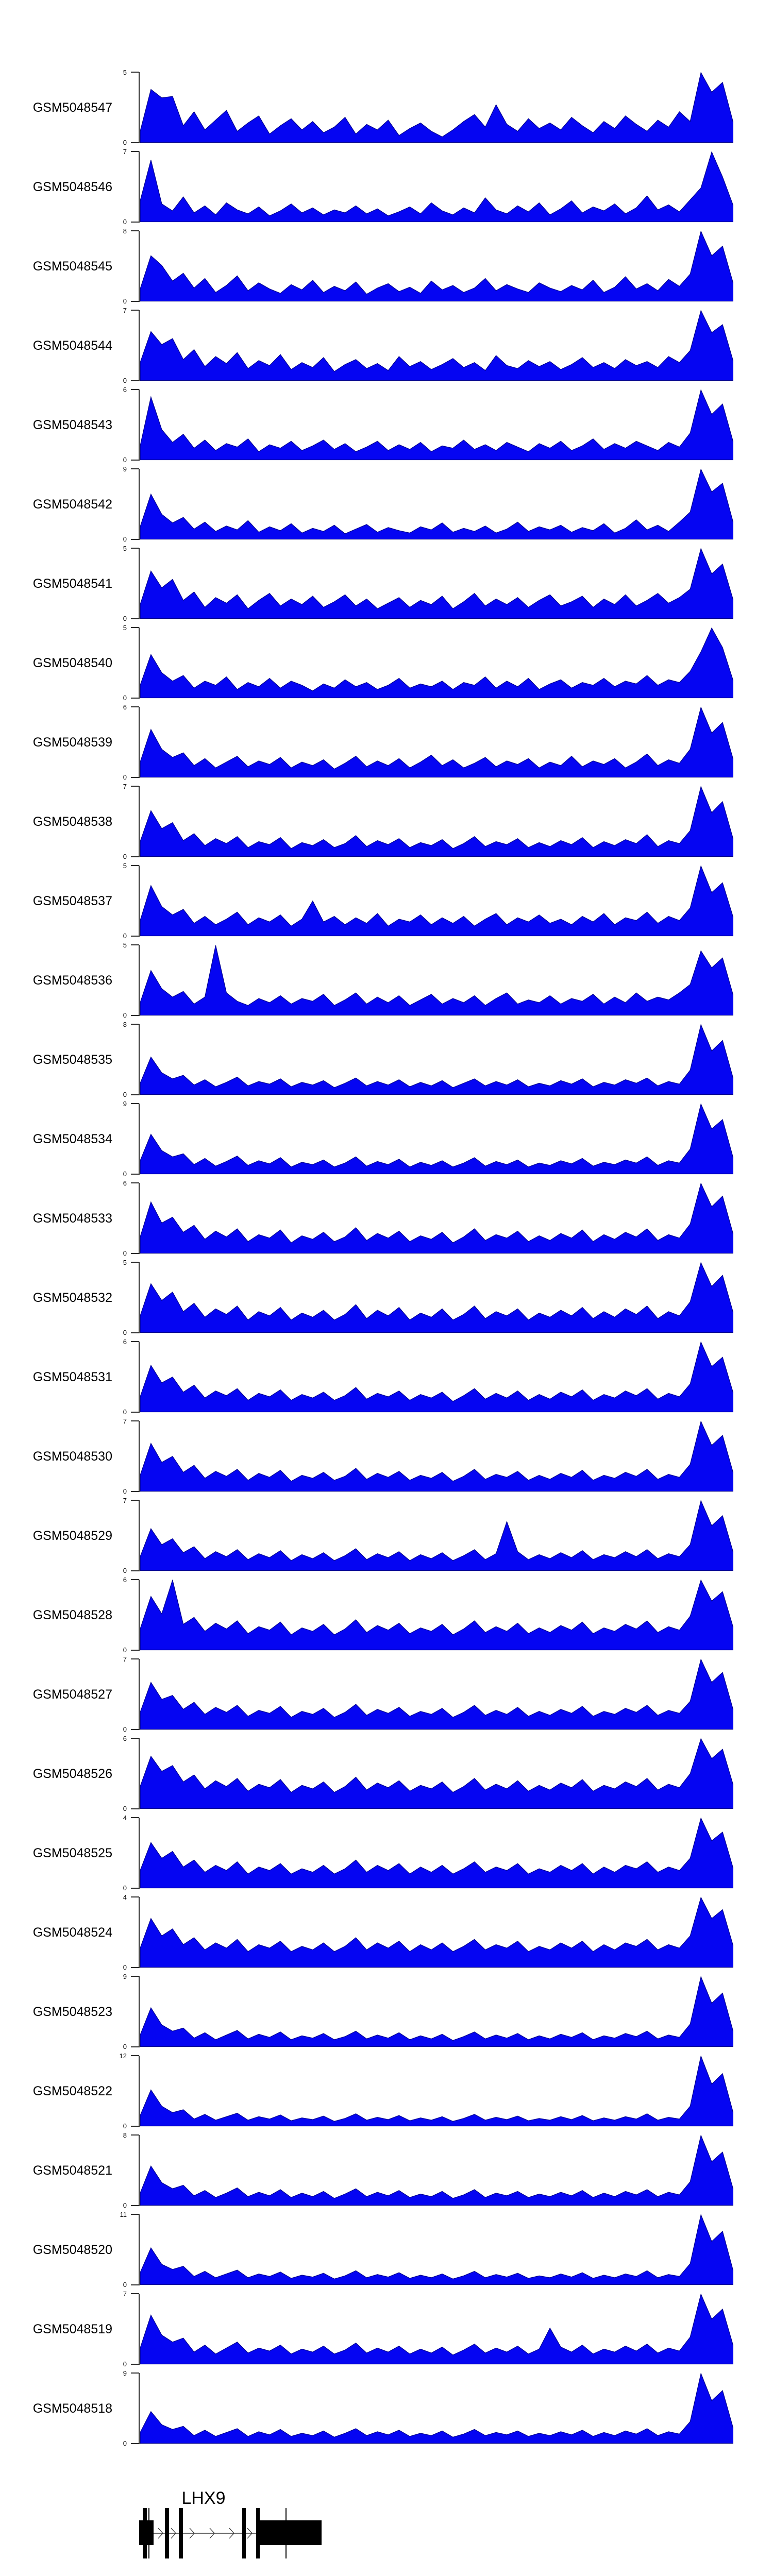 The height and width of the screenshot is (2576, 773). I want to click on track-label: GSM5048539, so click(72, 742).